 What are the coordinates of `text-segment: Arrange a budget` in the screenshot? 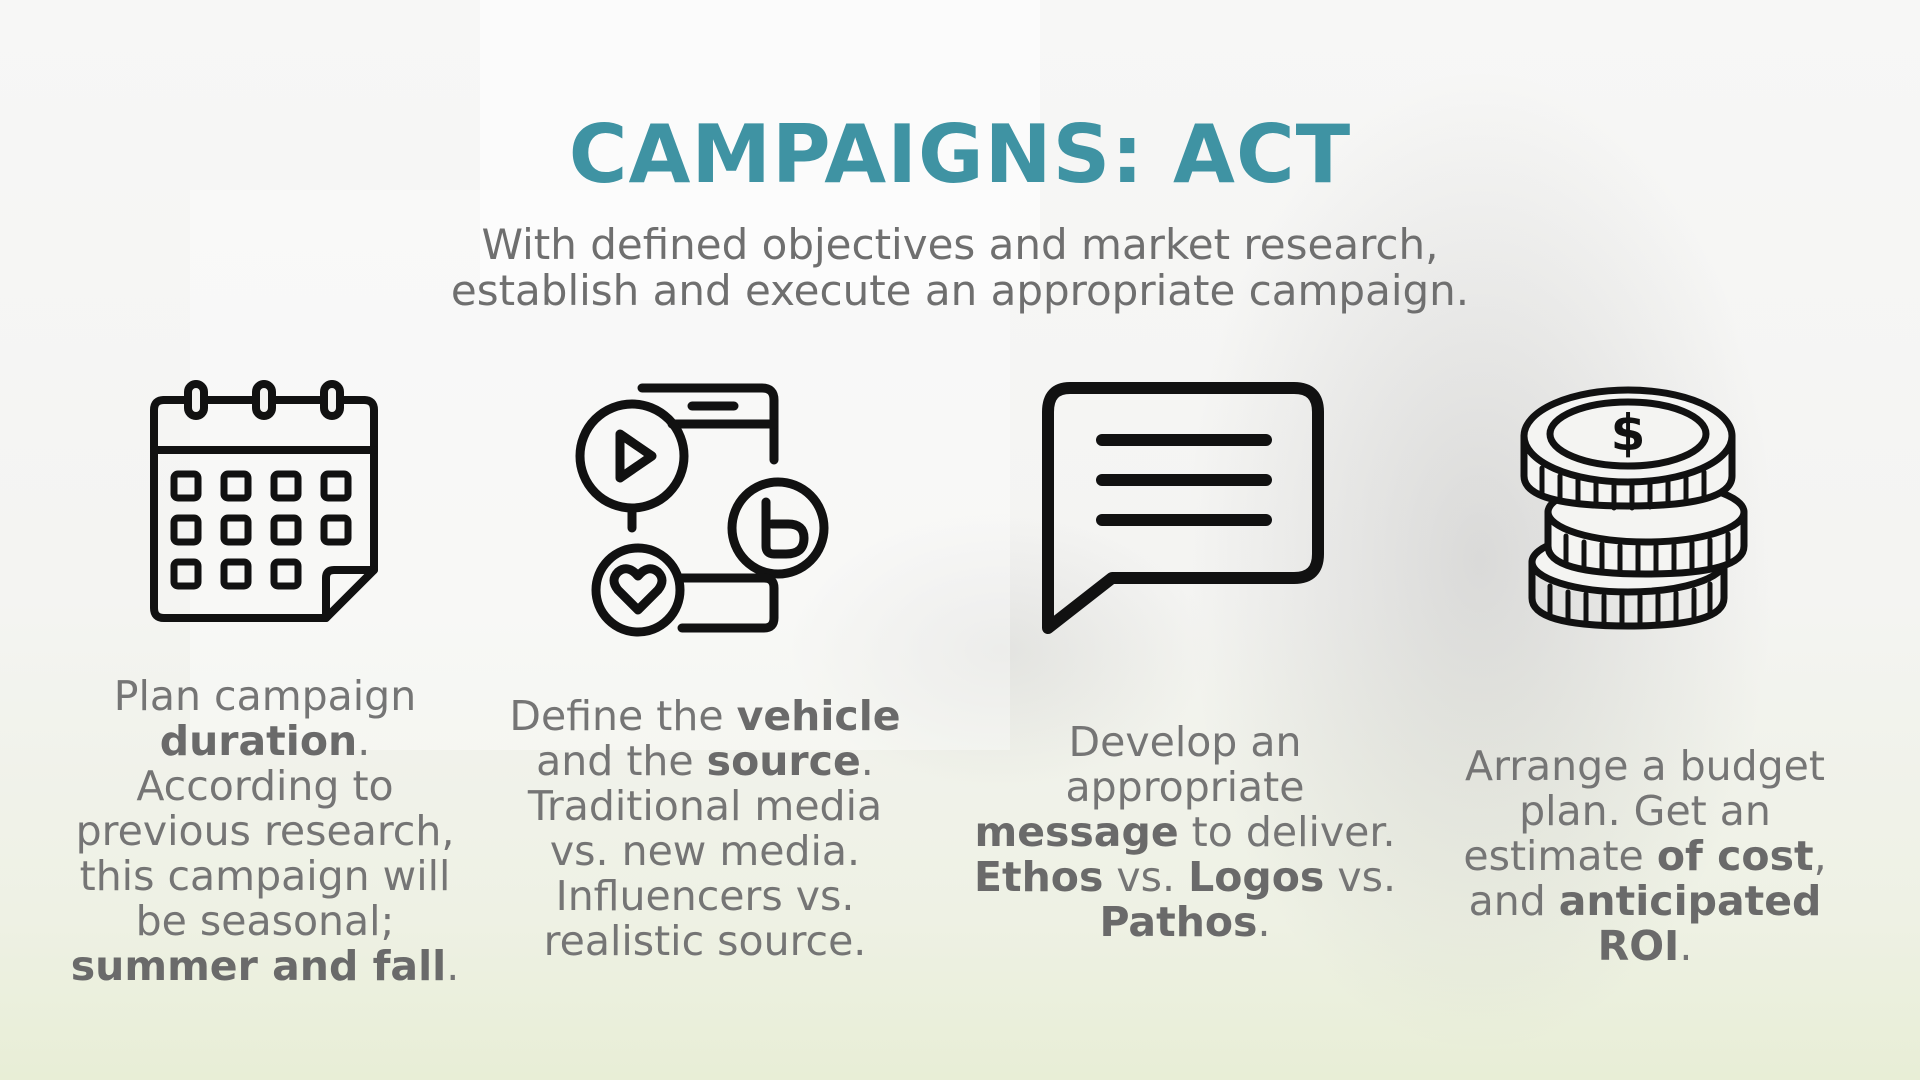 It's located at (1645, 766).